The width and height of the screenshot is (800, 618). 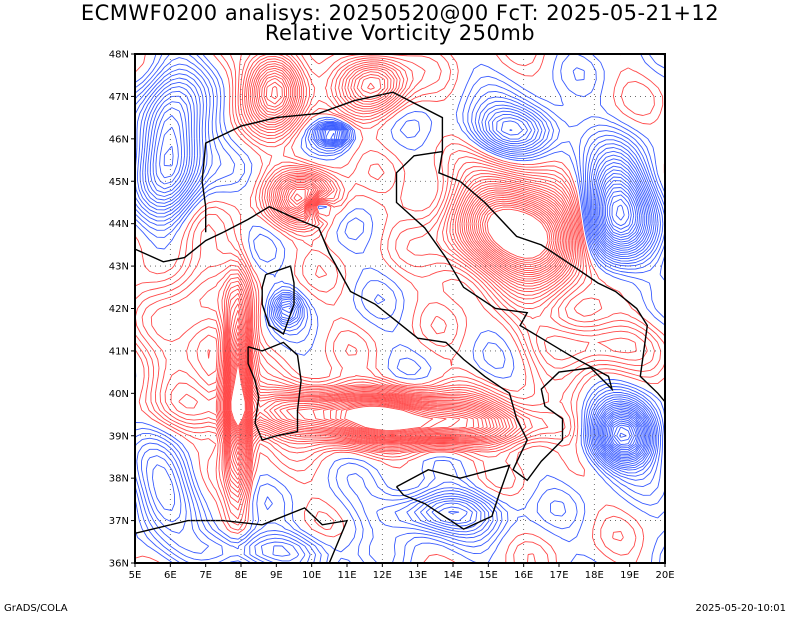 What do you see at coordinates (664, 575) in the screenshot?
I see `x-tick-label: 20E` at bounding box center [664, 575].